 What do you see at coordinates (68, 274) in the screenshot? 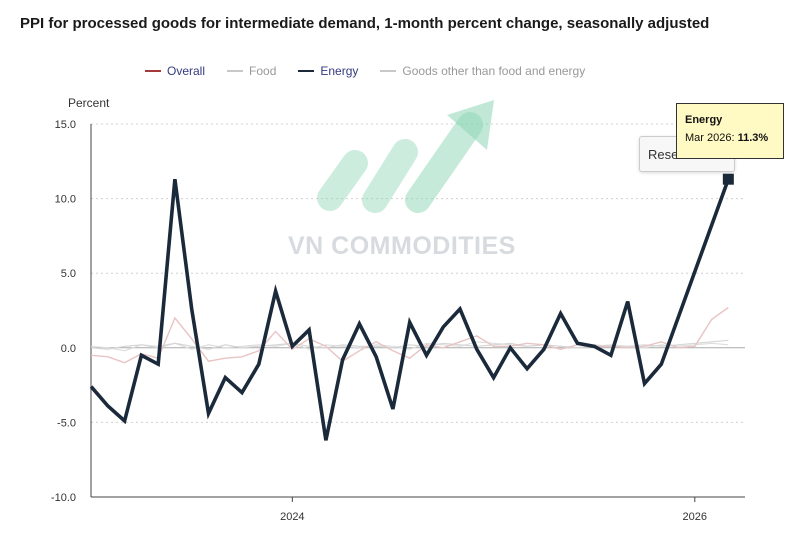
I see `y-tick-label: 5.0` at bounding box center [68, 274].